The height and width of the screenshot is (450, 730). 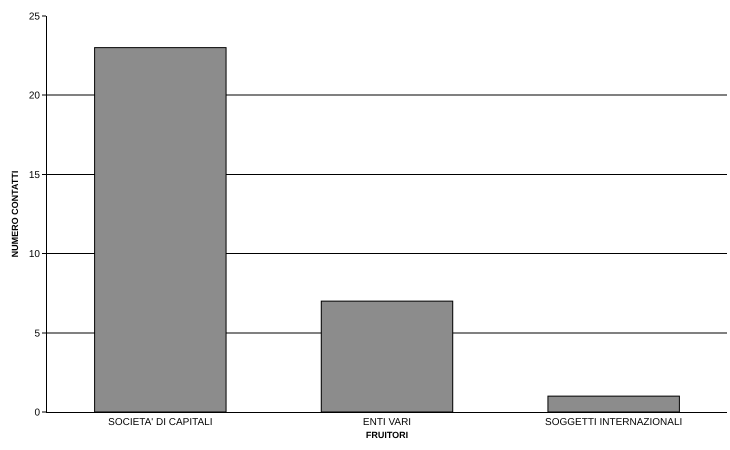 What do you see at coordinates (15, 214) in the screenshot?
I see `y-axis-title: NUMERO CONTATTI` at bounding box center [15, 214].